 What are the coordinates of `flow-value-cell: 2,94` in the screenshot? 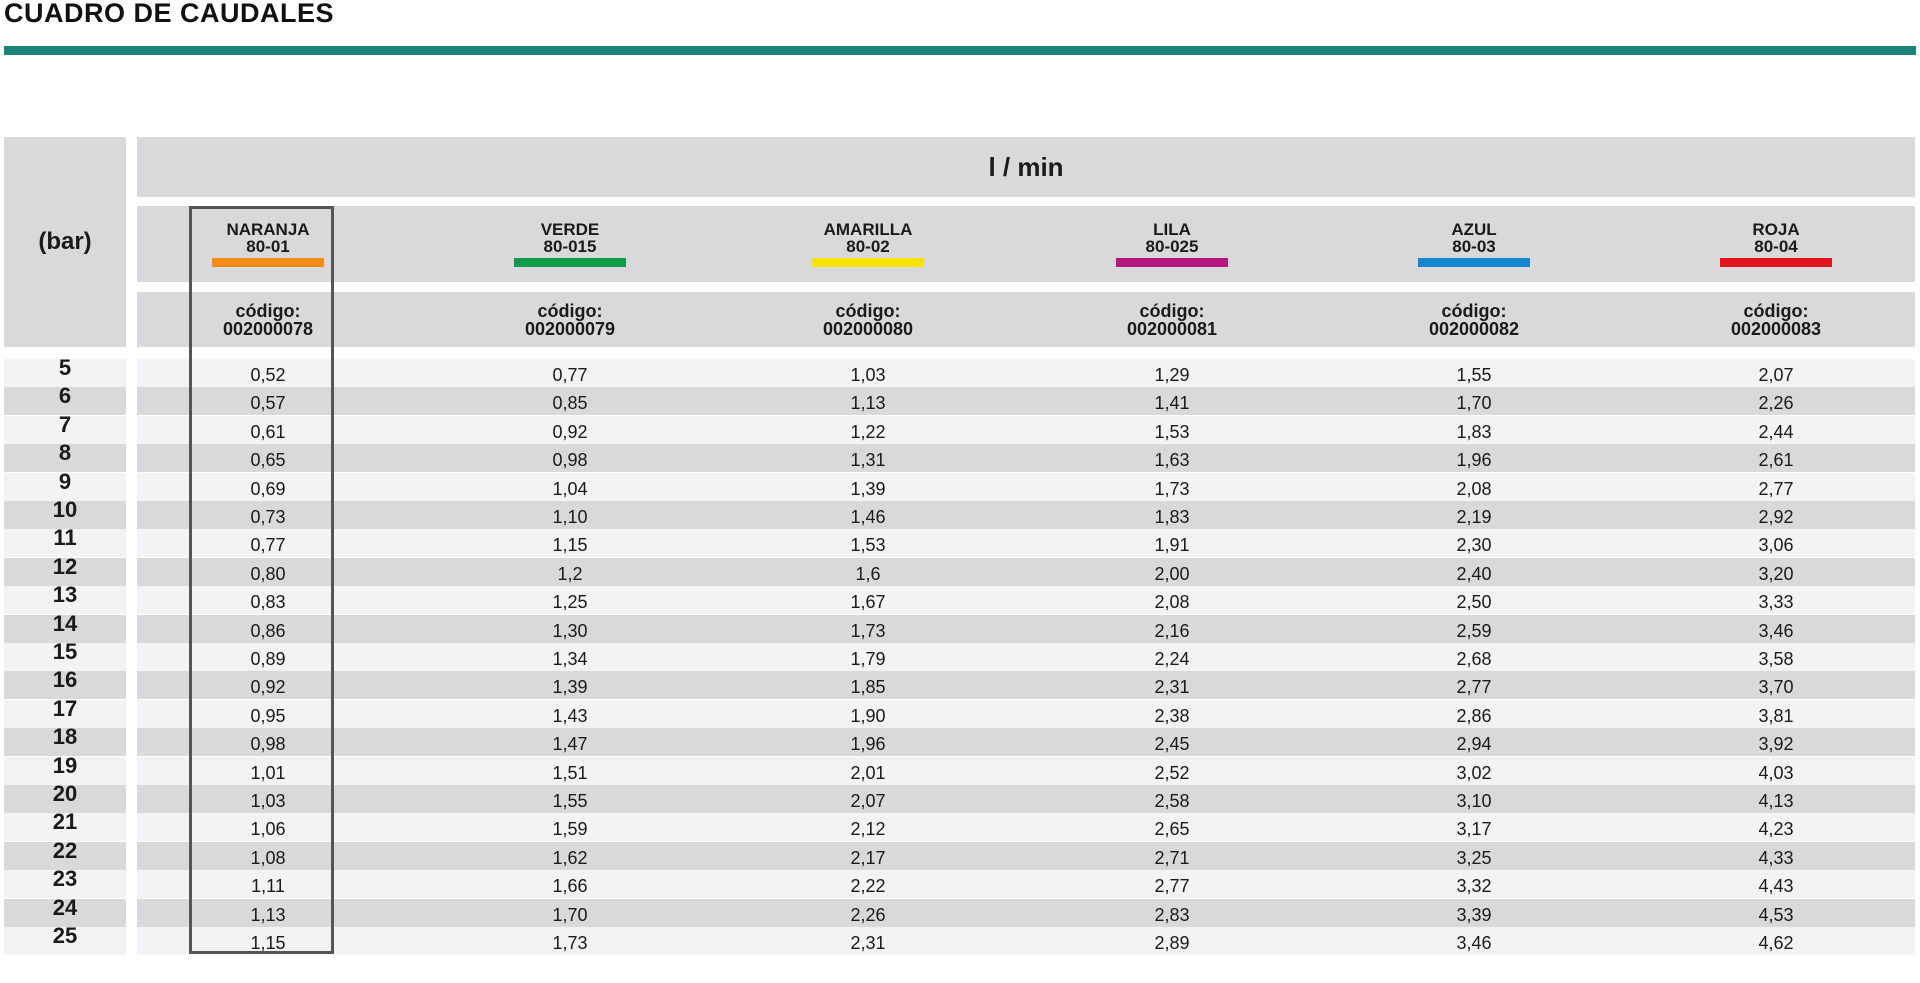 It's located at (1474, 744).